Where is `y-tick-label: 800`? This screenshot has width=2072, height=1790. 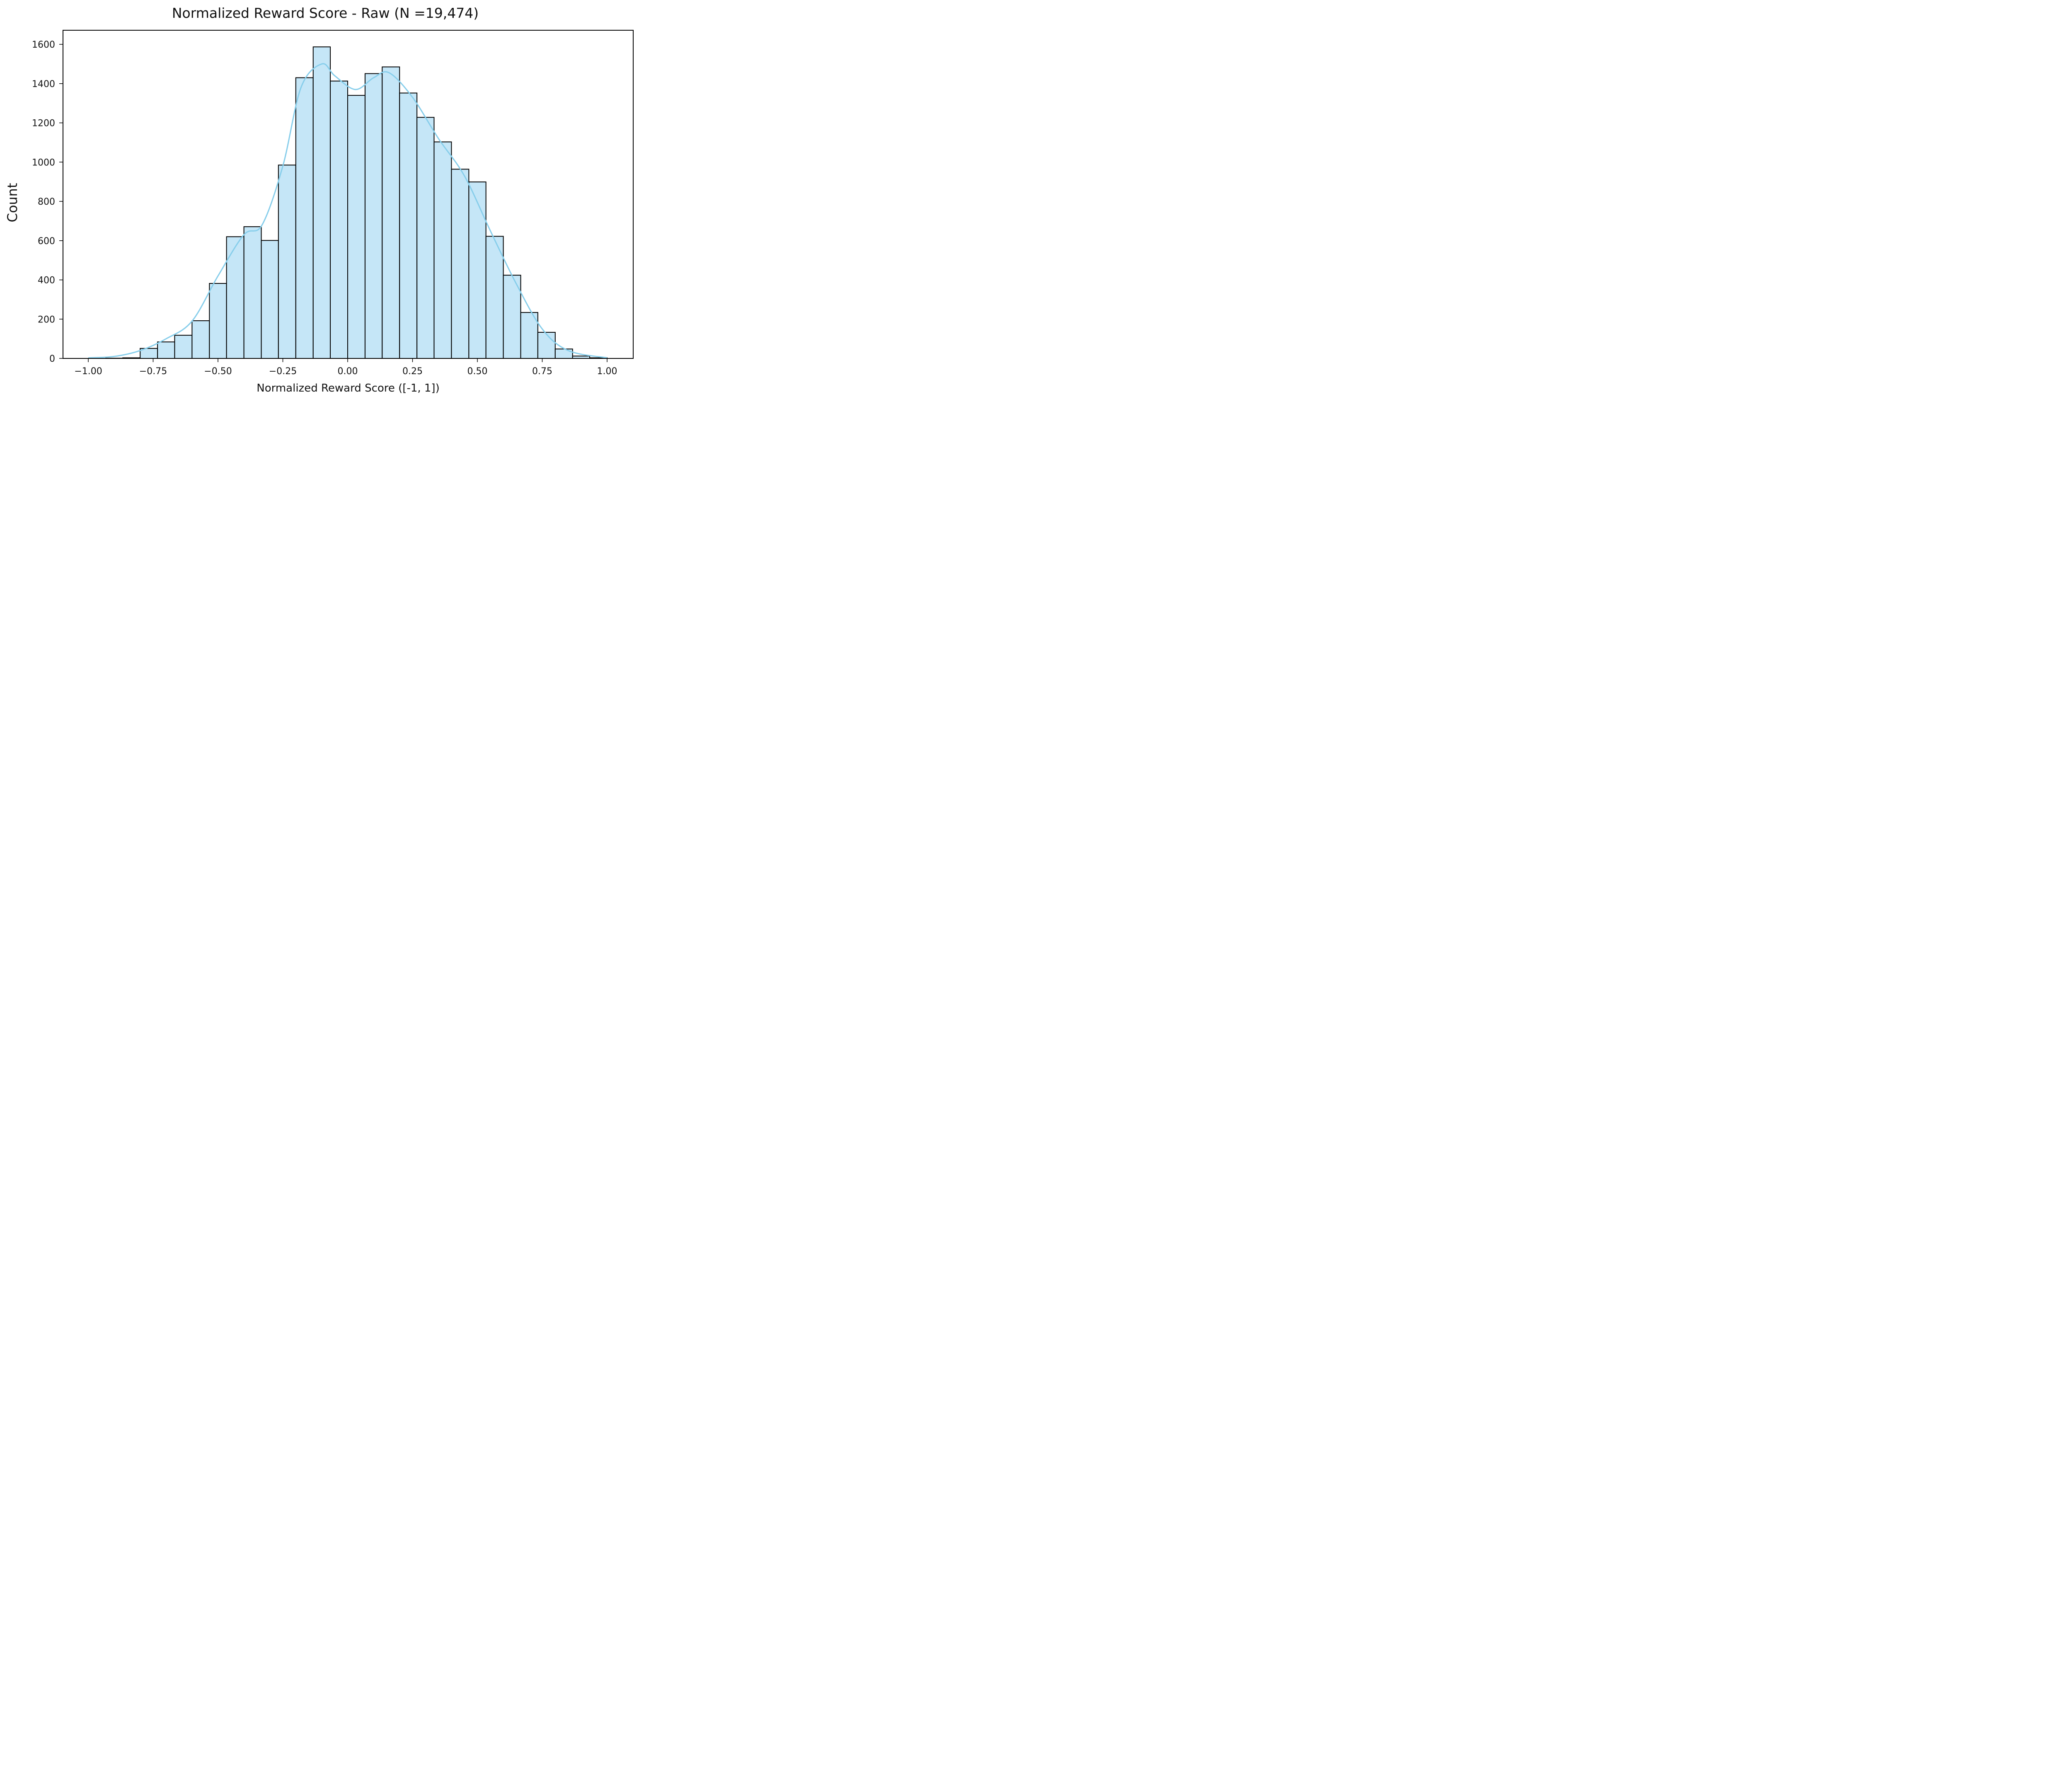 y-tick-label: 800 is located at coordinates (46, 202).